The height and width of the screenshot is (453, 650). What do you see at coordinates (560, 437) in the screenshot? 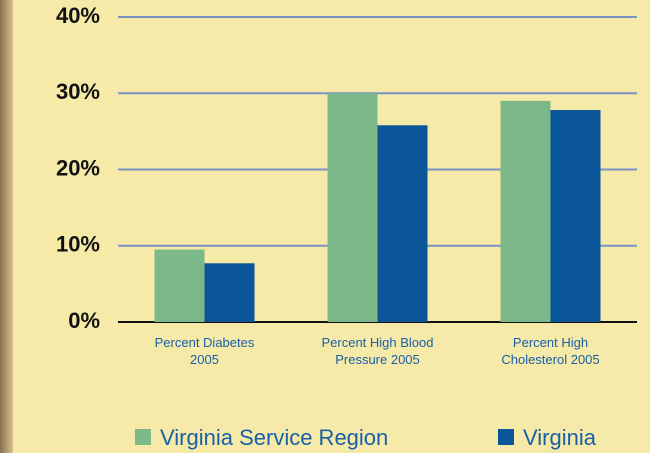
I see `legend-label: Virginia` at bounding box center [560, 437].